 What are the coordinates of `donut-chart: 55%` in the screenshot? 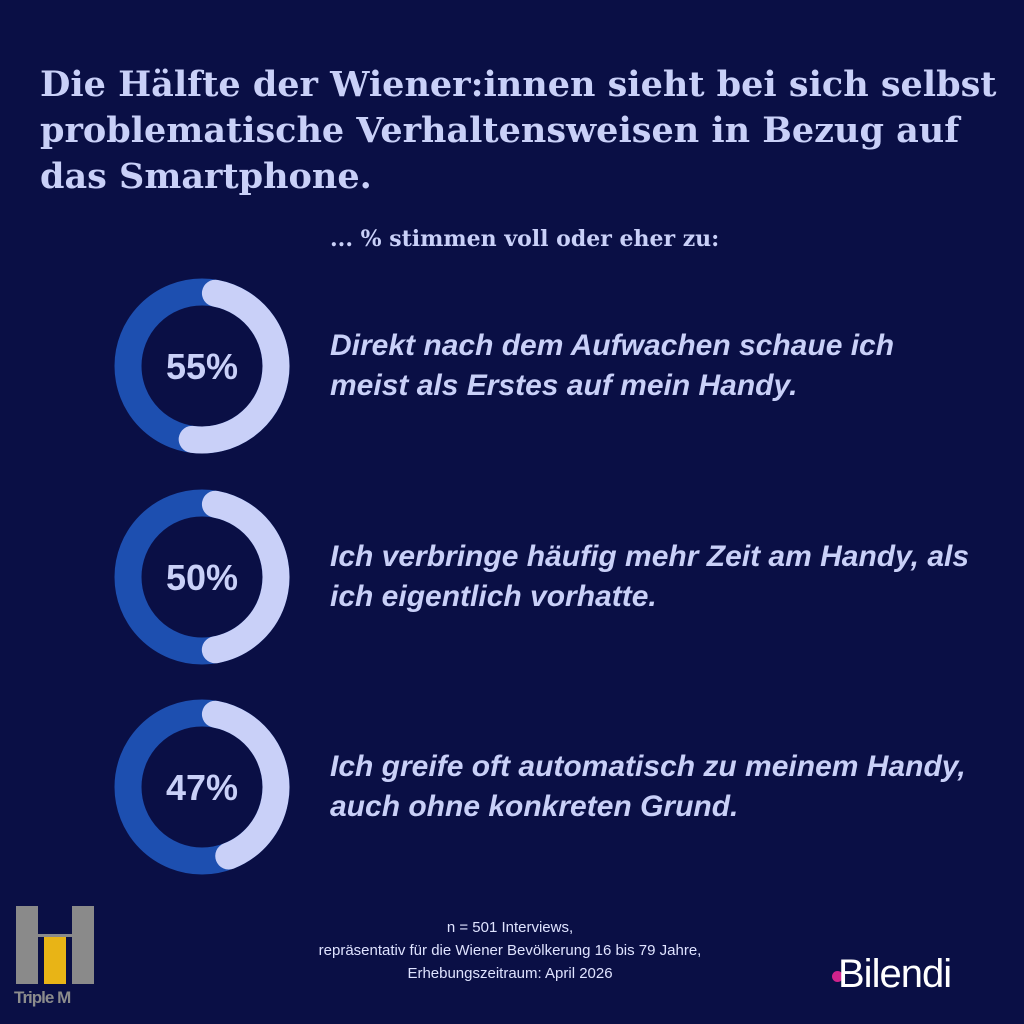 It's located at (202, 366).